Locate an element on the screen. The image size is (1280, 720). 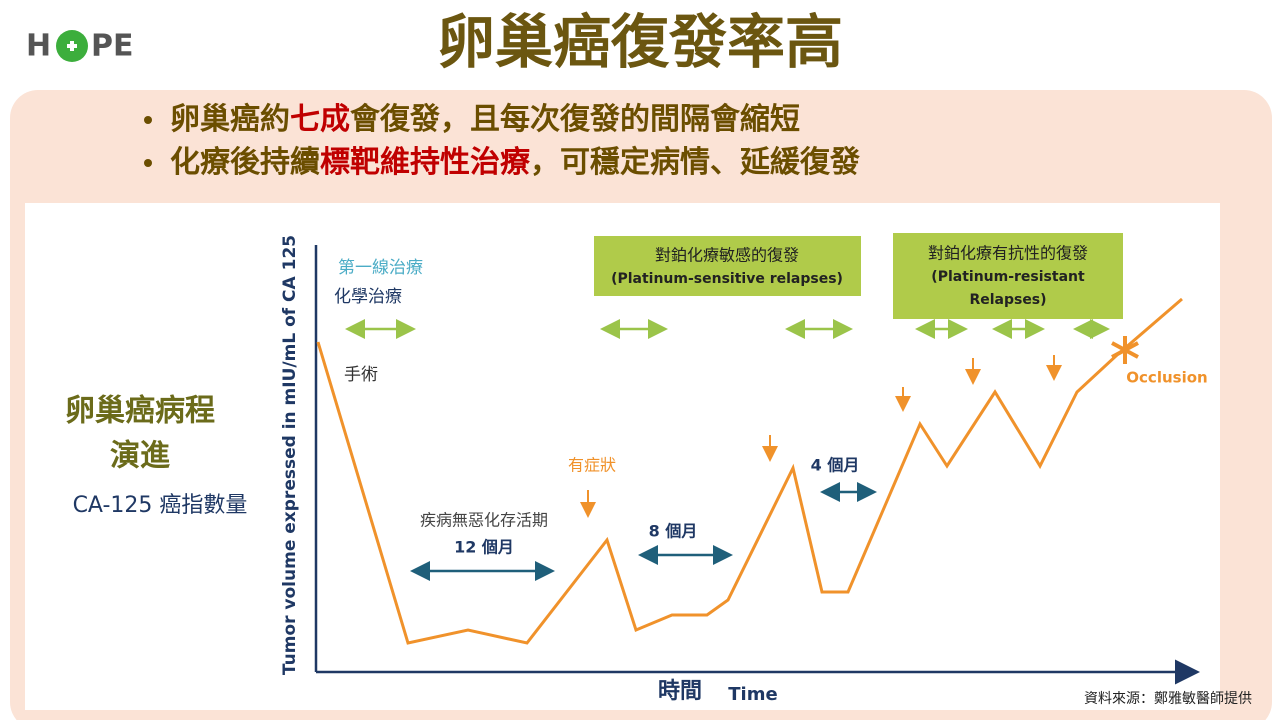
x-axis-label: 時間 is located at coordinates (680, 691).